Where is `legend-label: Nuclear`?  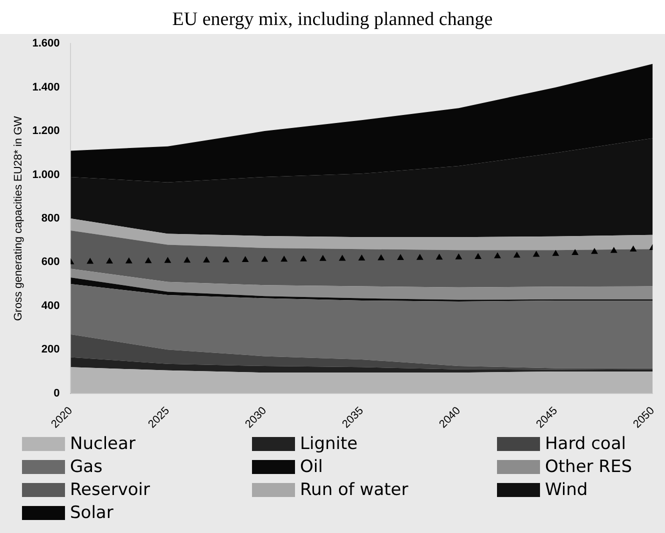 legend-label: Nuclear is located at coordinates (103, 444).